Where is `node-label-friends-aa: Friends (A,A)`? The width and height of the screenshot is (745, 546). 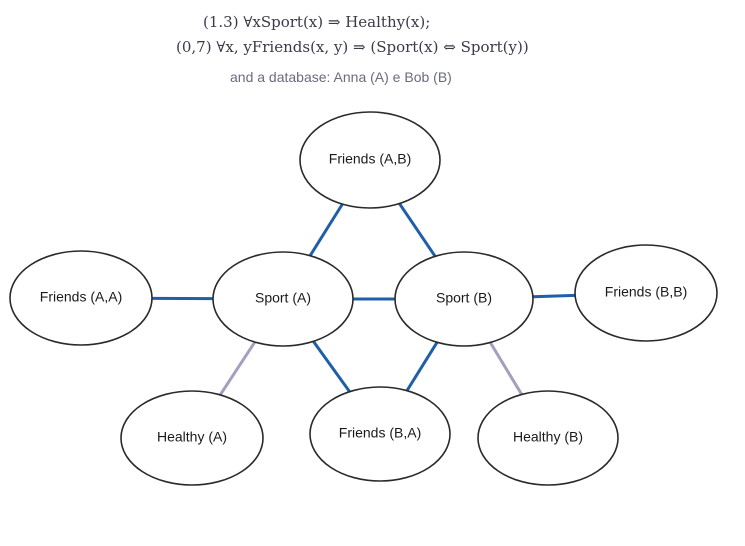
node-label-friends-aa: Friends (A,A) is located at coordinates (81, 297).